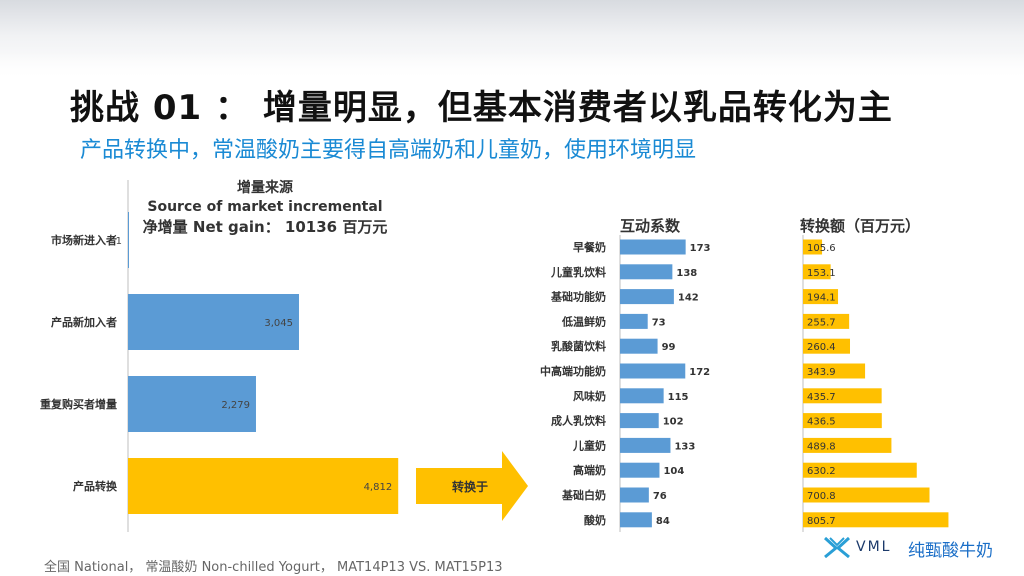 This screenshot has width=1024, height=576. I want to click on vml-logo-text: VML, so click(874, 547).